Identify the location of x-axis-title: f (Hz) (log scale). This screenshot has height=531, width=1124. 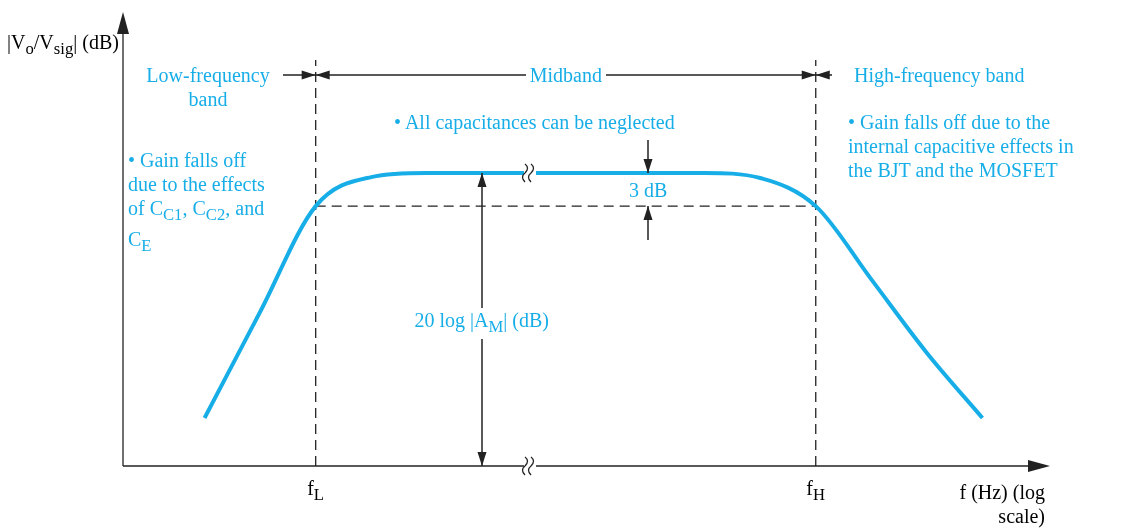
(1001, 504).